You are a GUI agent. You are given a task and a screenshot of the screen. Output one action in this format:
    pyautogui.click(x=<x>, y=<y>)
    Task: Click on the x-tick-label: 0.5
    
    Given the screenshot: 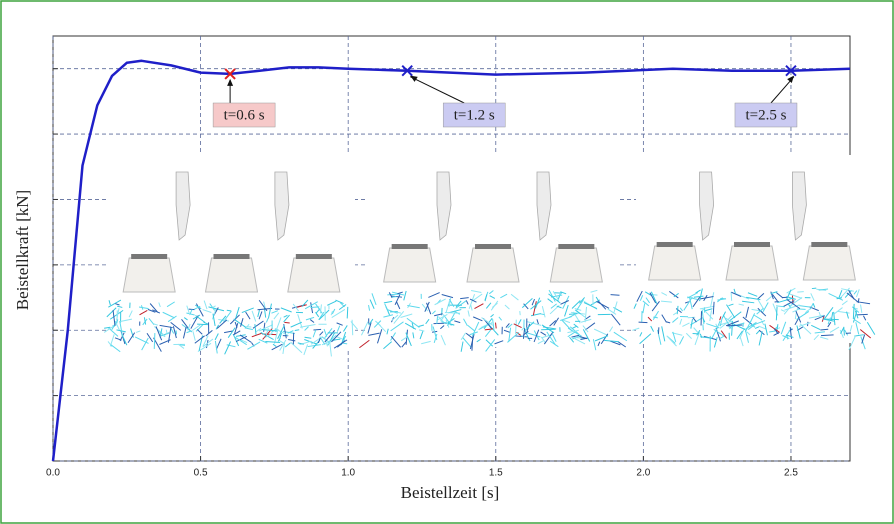 What is the action you would take?
    pyautogui.click(x=201, y=473)
    